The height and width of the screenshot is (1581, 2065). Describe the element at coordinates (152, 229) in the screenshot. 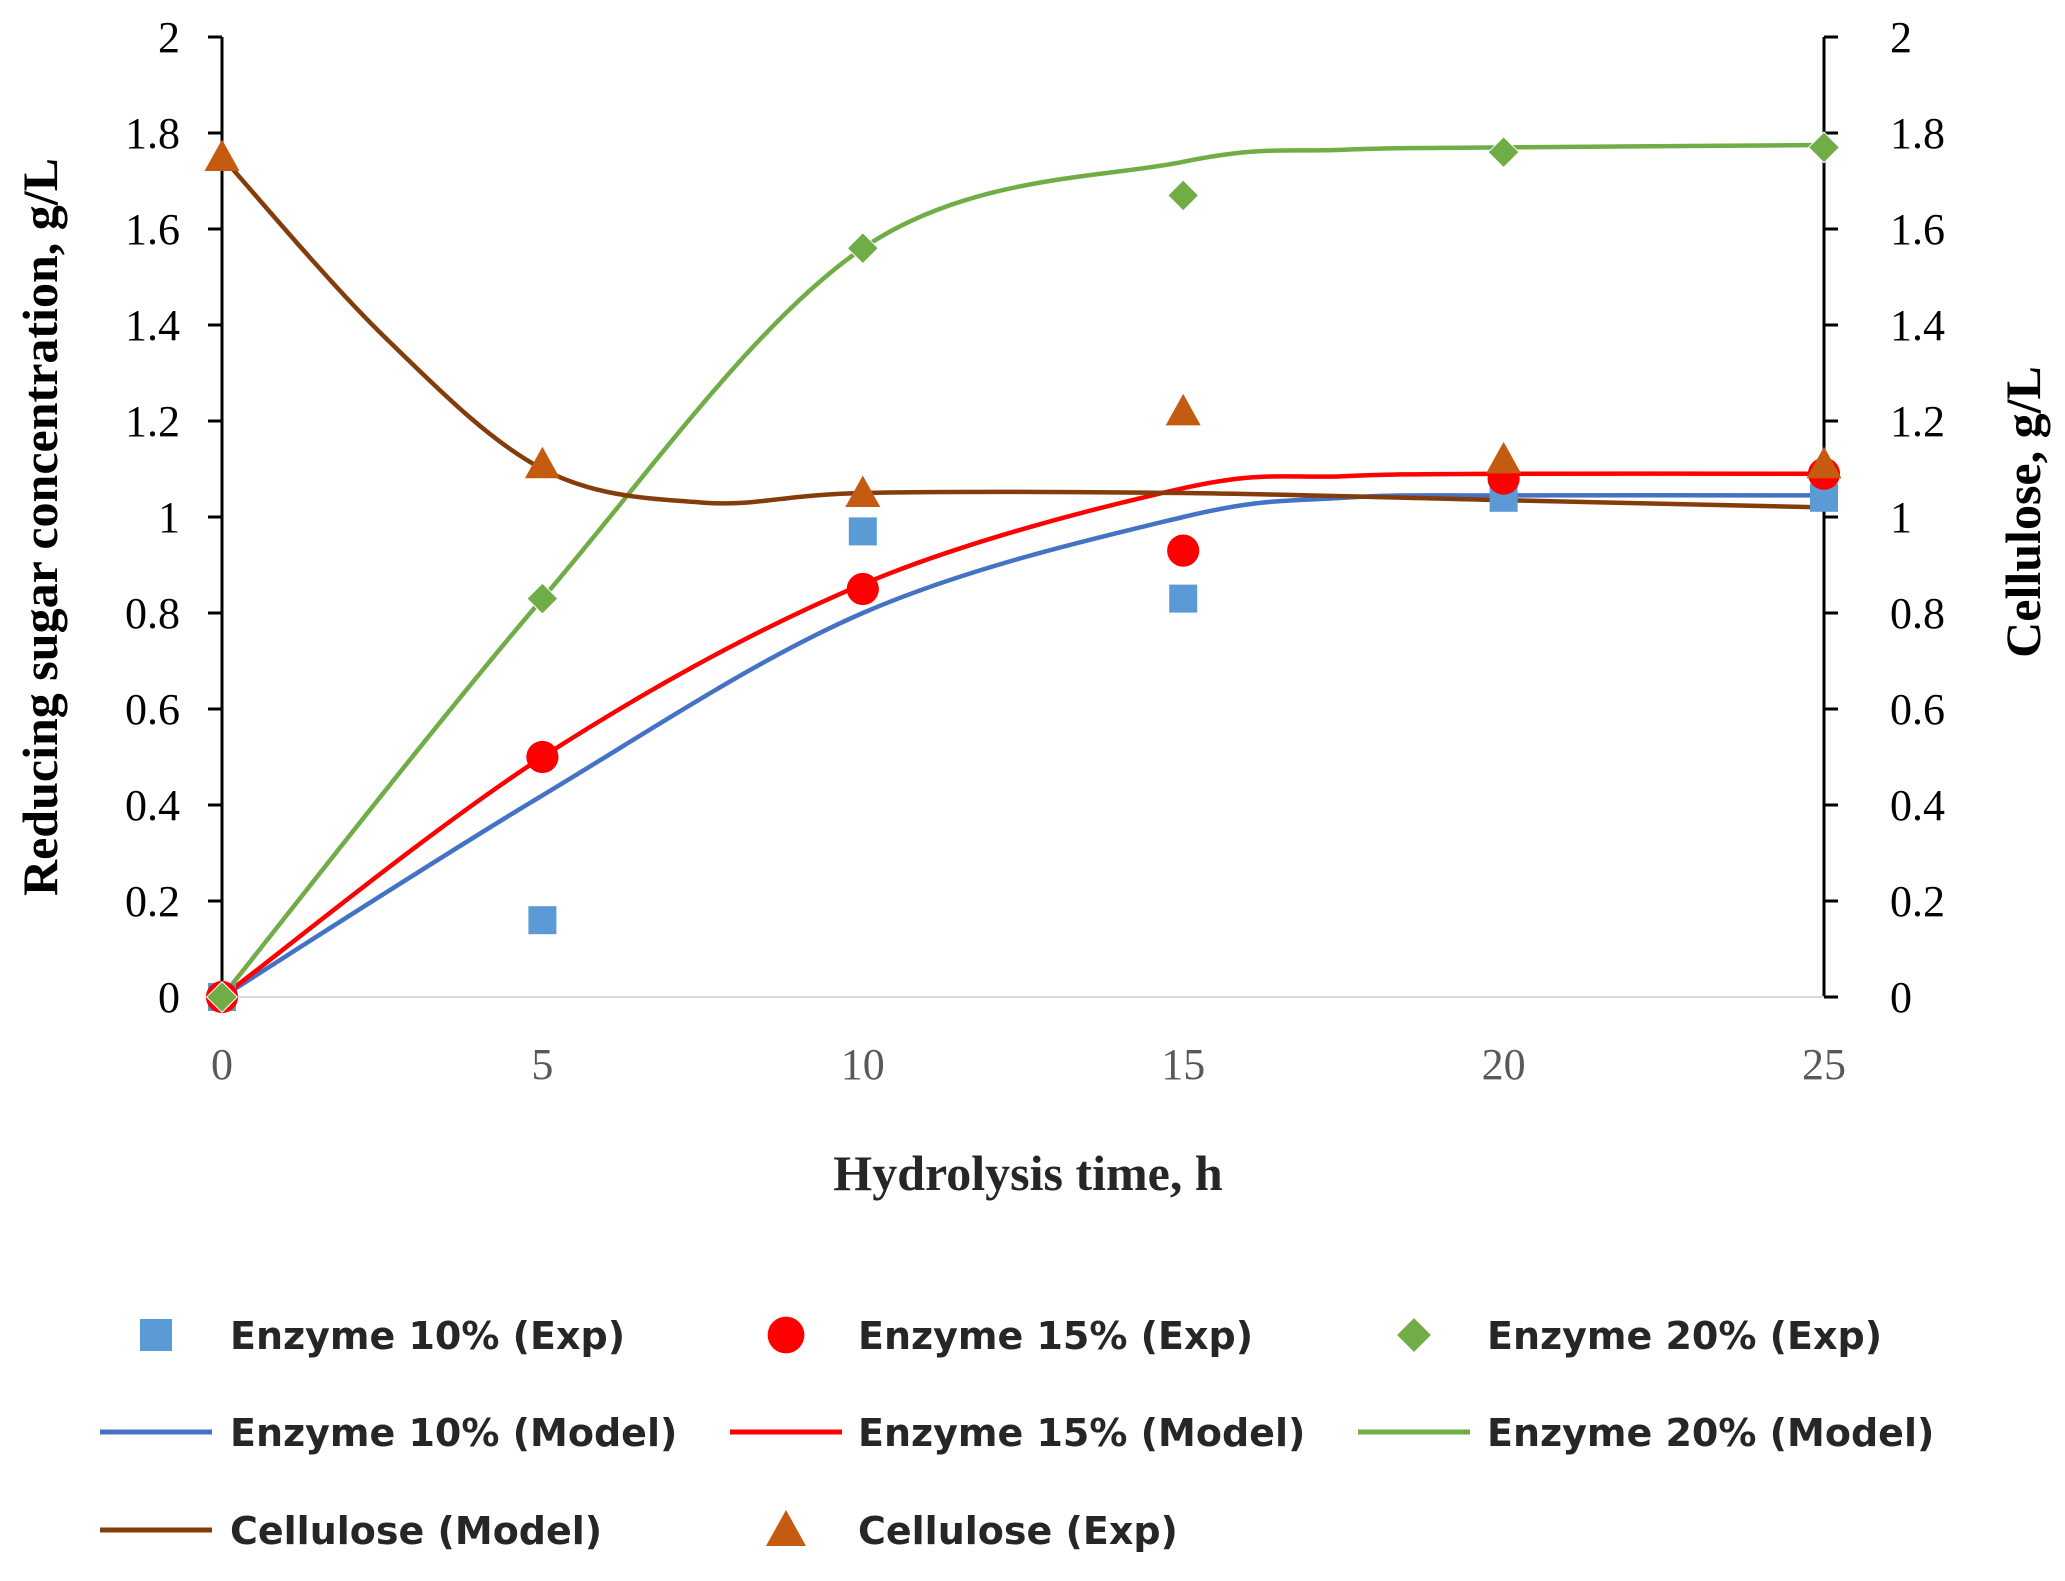

I see `y-tick-label-left: 1.6` at that location.